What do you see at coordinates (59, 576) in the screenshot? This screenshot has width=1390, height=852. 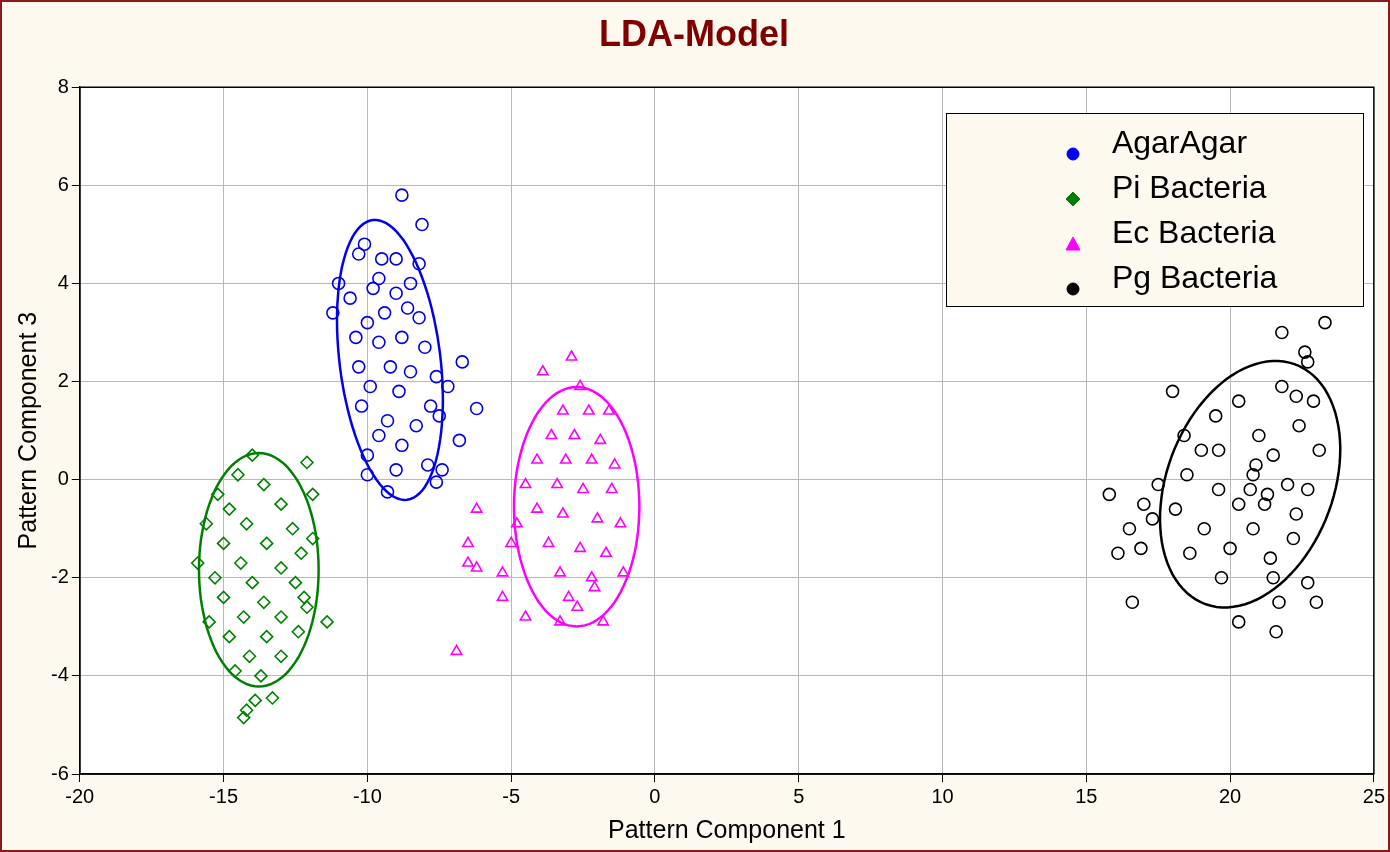 I see `y-tick-label: -2` at bounding box center [59, 576].